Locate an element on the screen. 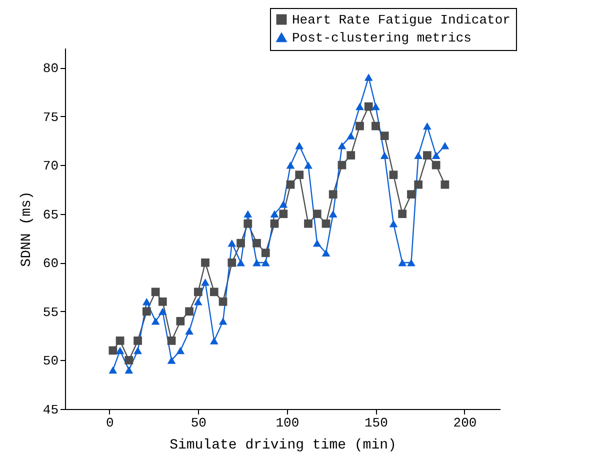 The height and width of the screenshot is (463, 589). y-tick-label: 55 is located at coordinates (50, 312).